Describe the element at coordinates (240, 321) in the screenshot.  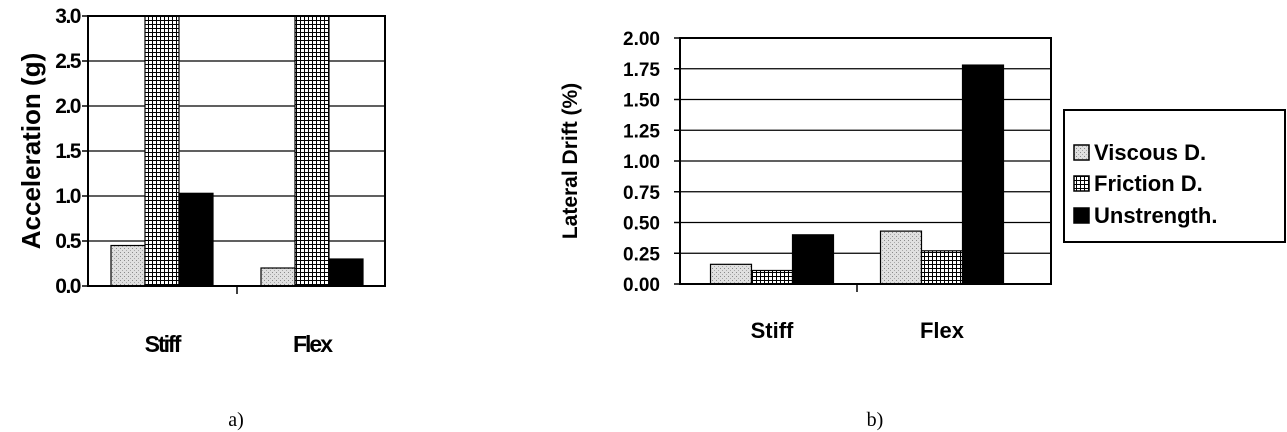
I see `chart-a-x-ticks: Stiff Flex` at that location.